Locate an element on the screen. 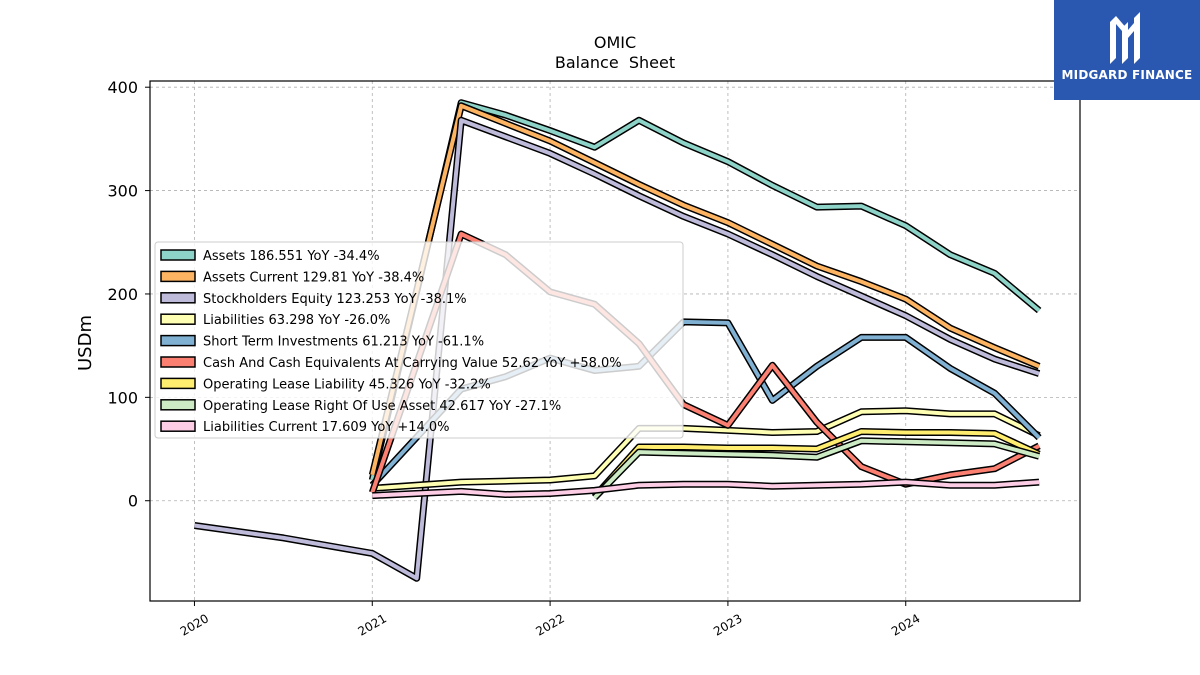 The height and width of the screenshot is (675, 1200). y-axis-label: USDm is located at coordinates (85, 343).